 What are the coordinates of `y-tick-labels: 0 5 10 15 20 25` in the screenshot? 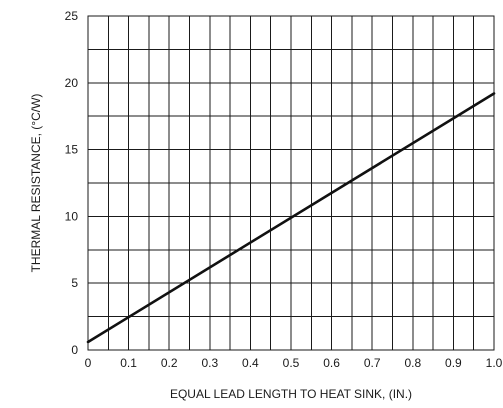 It's located at (72, 183).